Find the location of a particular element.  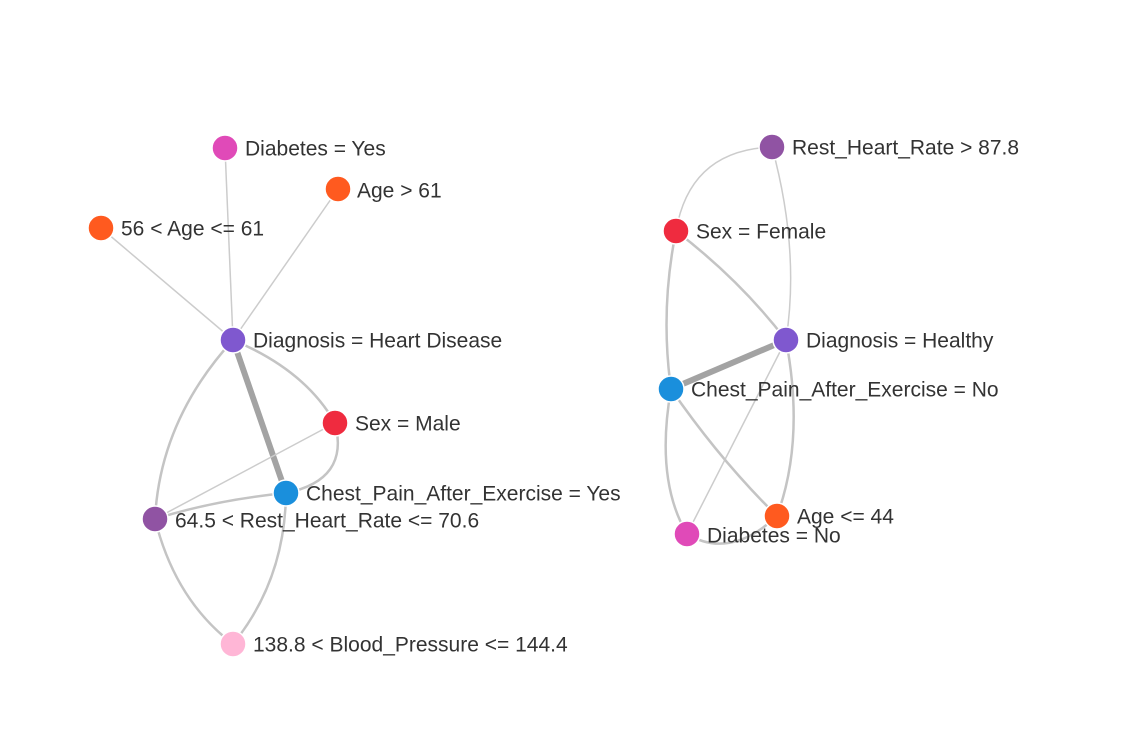

edge-sex-female-diagnosis-healthy is located at coordinates (731, 285).